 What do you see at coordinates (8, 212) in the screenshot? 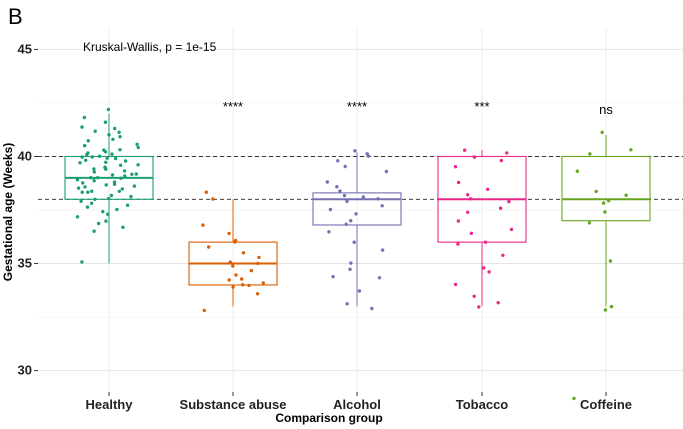
I see `y-axis-title: Gestational age (Weeks)` at bounding box center [8, 212].